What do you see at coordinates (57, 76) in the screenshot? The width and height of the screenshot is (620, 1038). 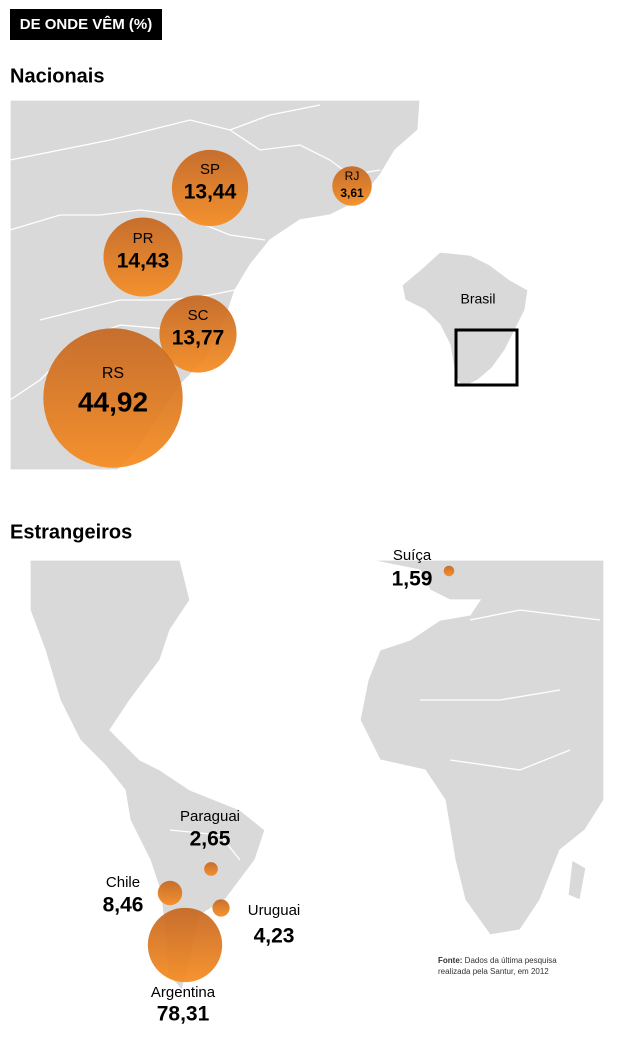 I see `section-title: Nacionais` at bounding box center [57, 76].